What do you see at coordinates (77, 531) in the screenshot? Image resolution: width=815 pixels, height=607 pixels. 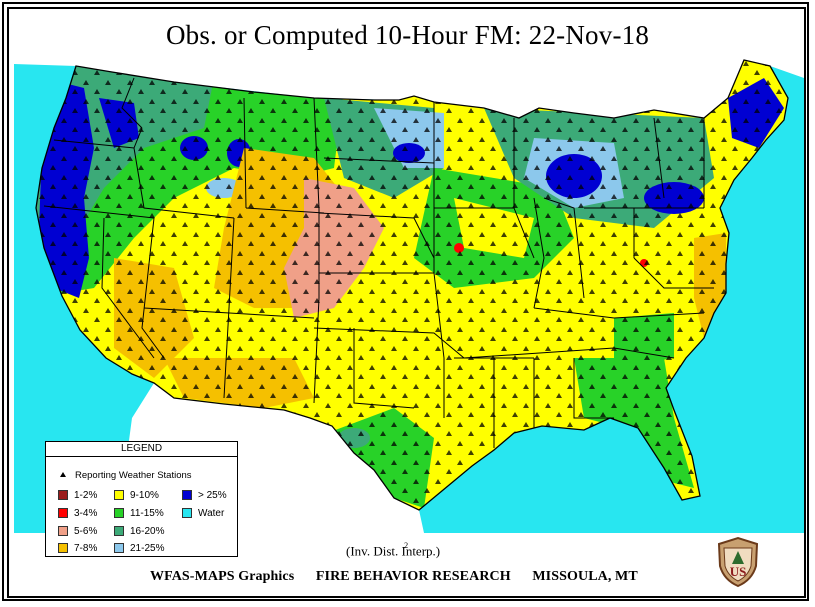 I see `legend-item: 5-6%` at bounding box center [77, 531].